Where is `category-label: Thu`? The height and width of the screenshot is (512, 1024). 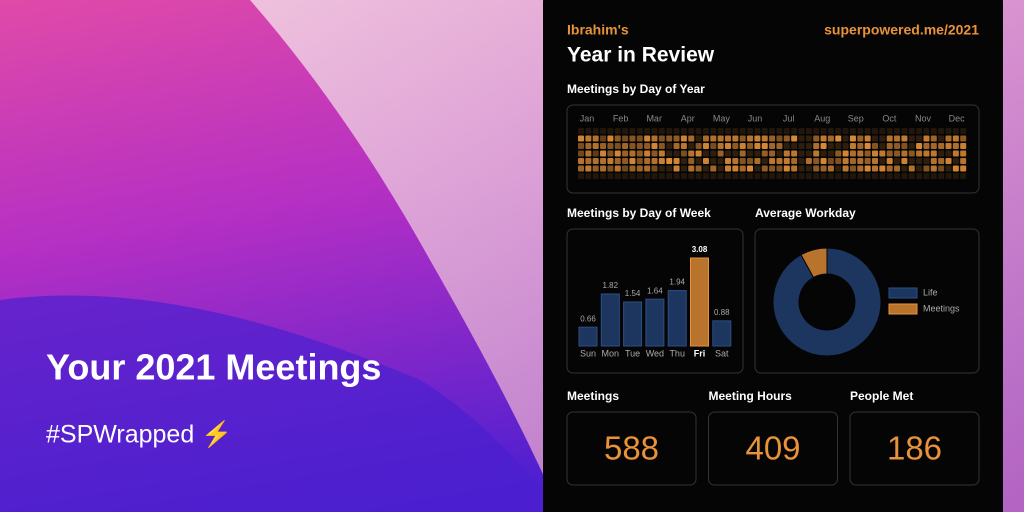 category-label: Thu is located at coordinates (677, 353).